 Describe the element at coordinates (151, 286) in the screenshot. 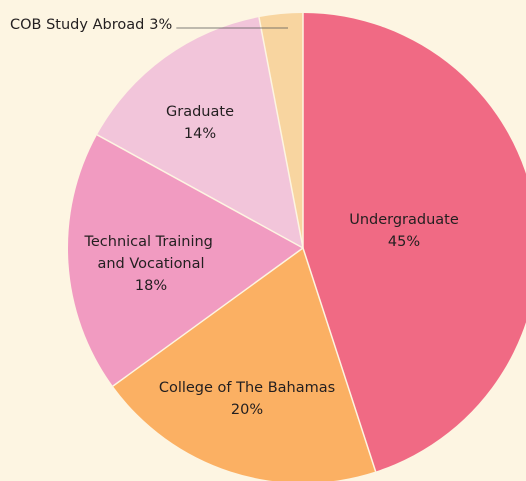

I see `slice-value-label: 18%` at that location.